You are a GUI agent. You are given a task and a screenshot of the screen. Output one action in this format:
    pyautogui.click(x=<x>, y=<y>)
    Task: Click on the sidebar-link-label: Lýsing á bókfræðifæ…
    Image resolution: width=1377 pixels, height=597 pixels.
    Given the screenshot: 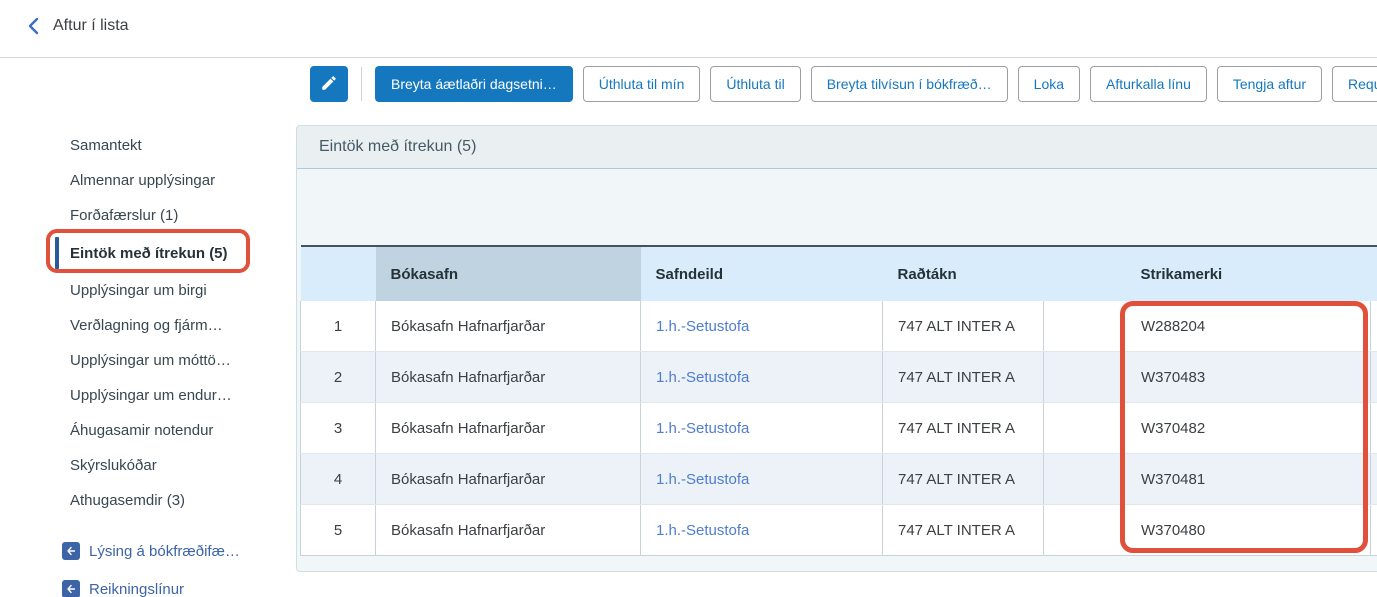 What is the action you would take?
    pyautogui.click(x=164, y=551)
    